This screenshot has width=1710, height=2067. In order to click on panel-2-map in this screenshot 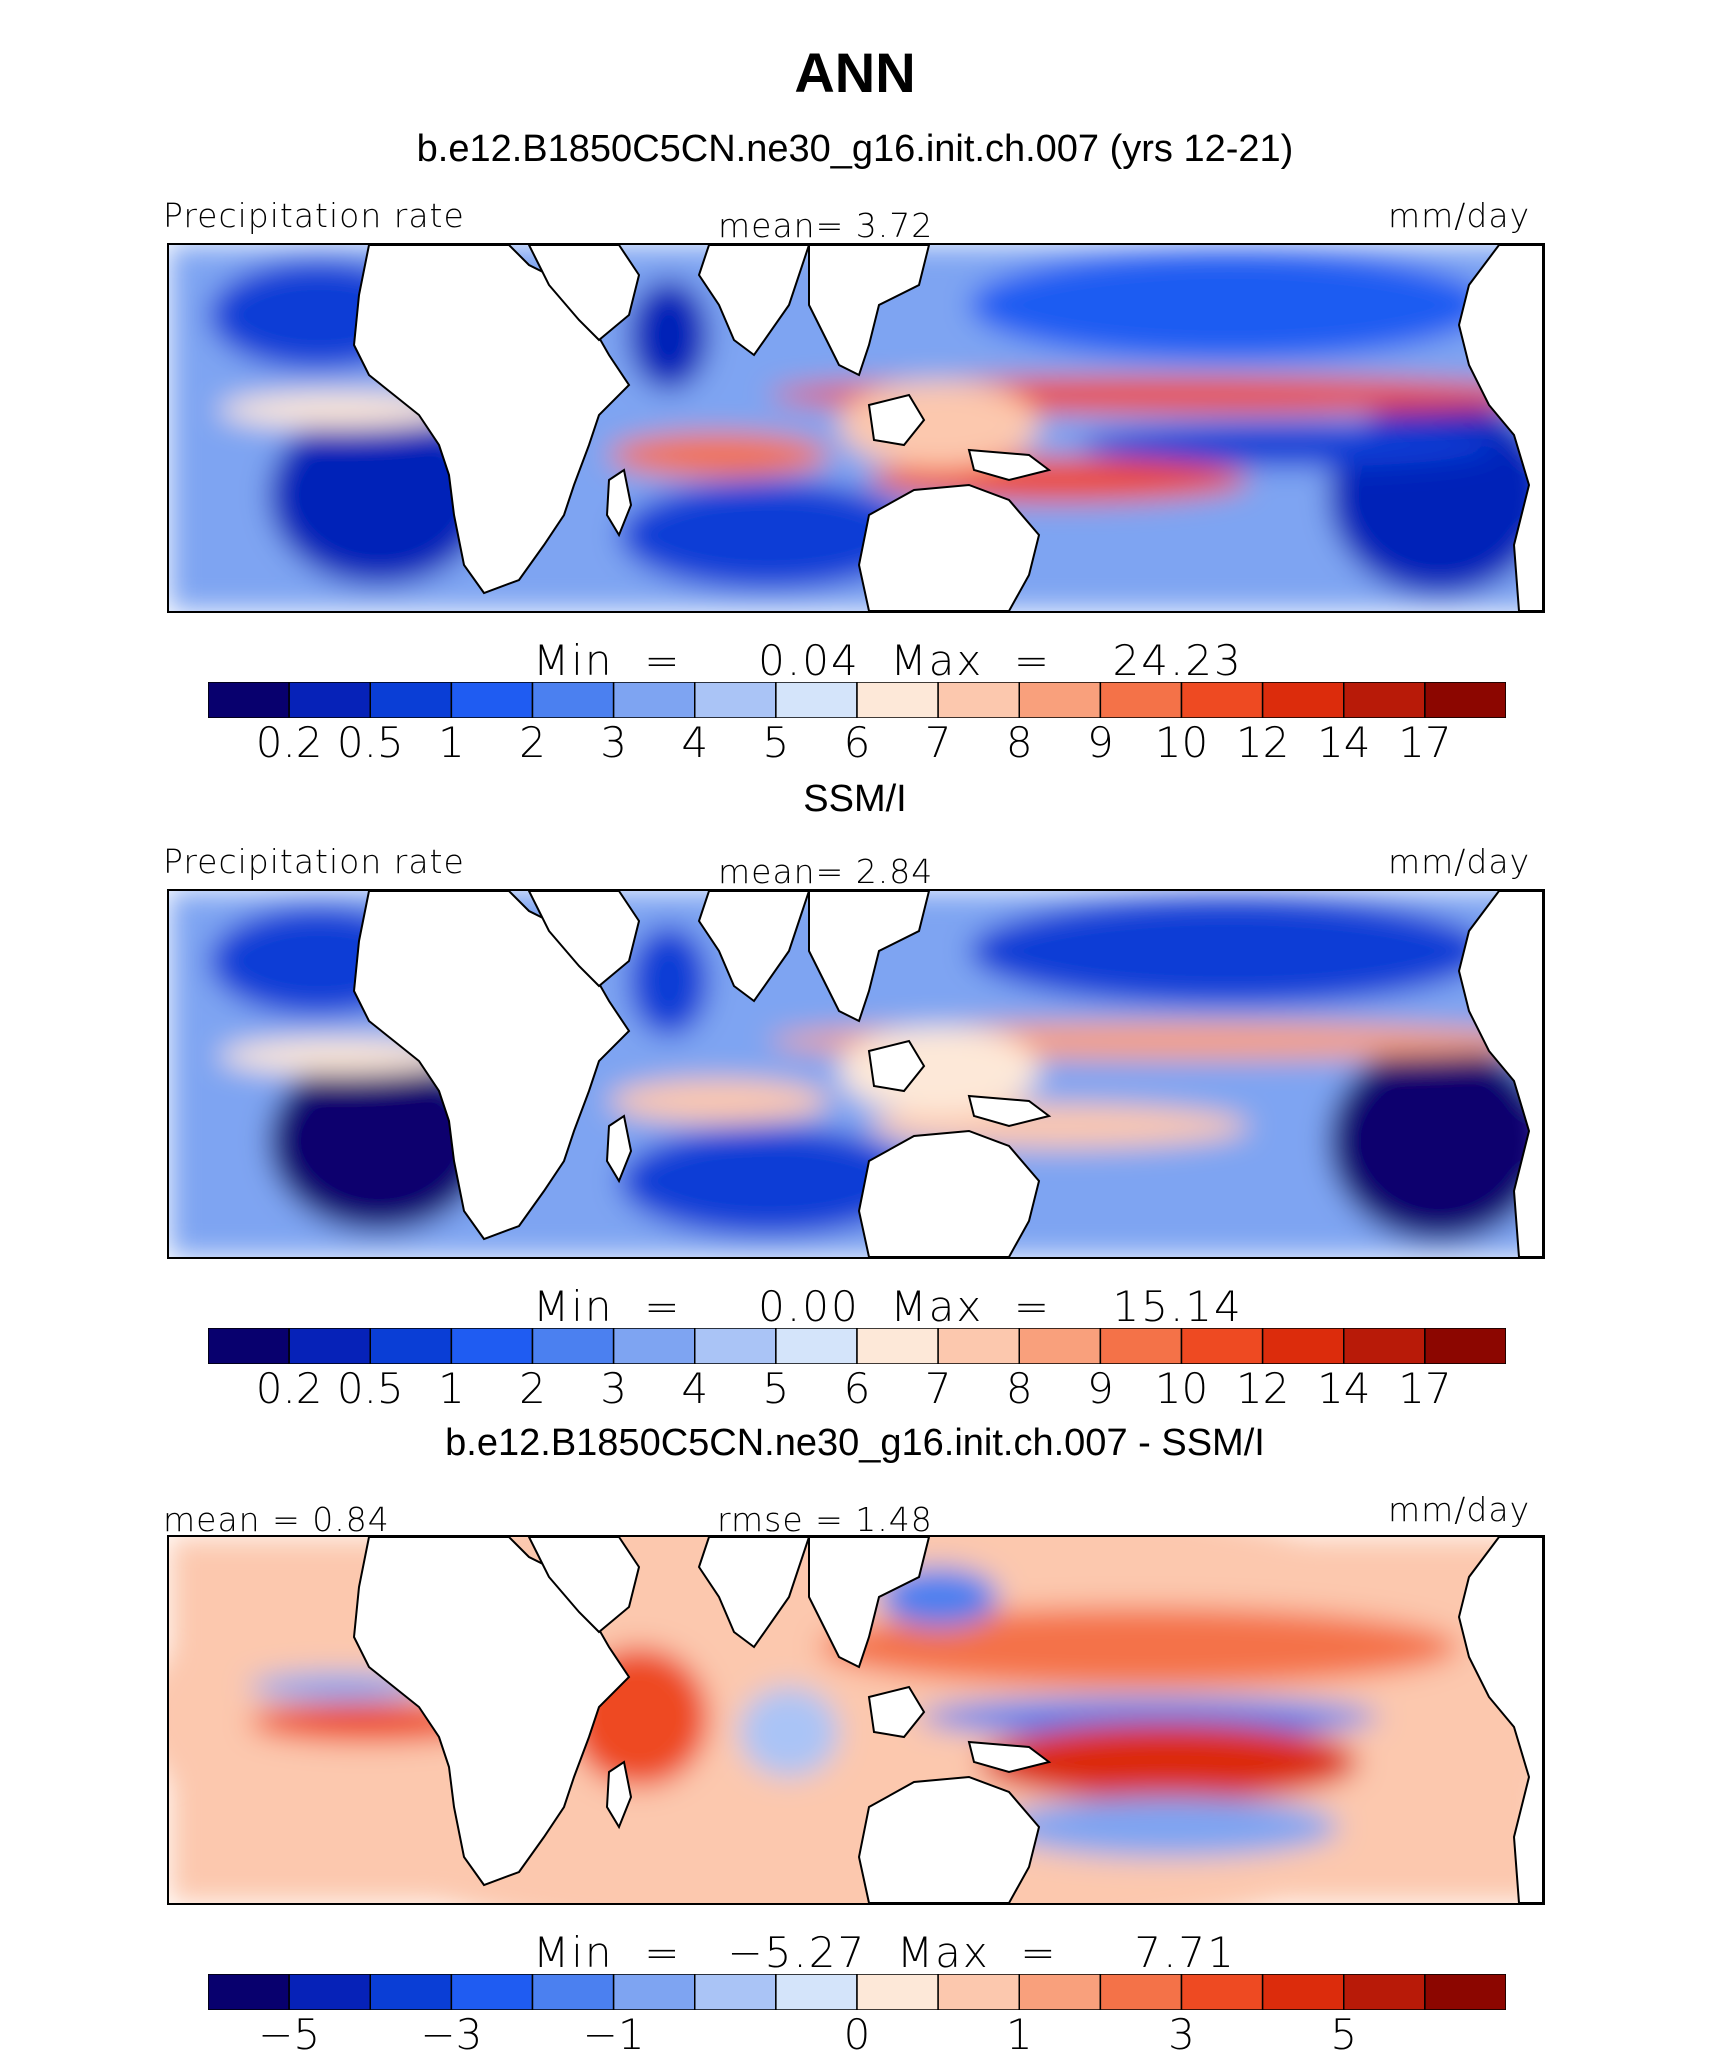, I will do `click(856, 1074)`.